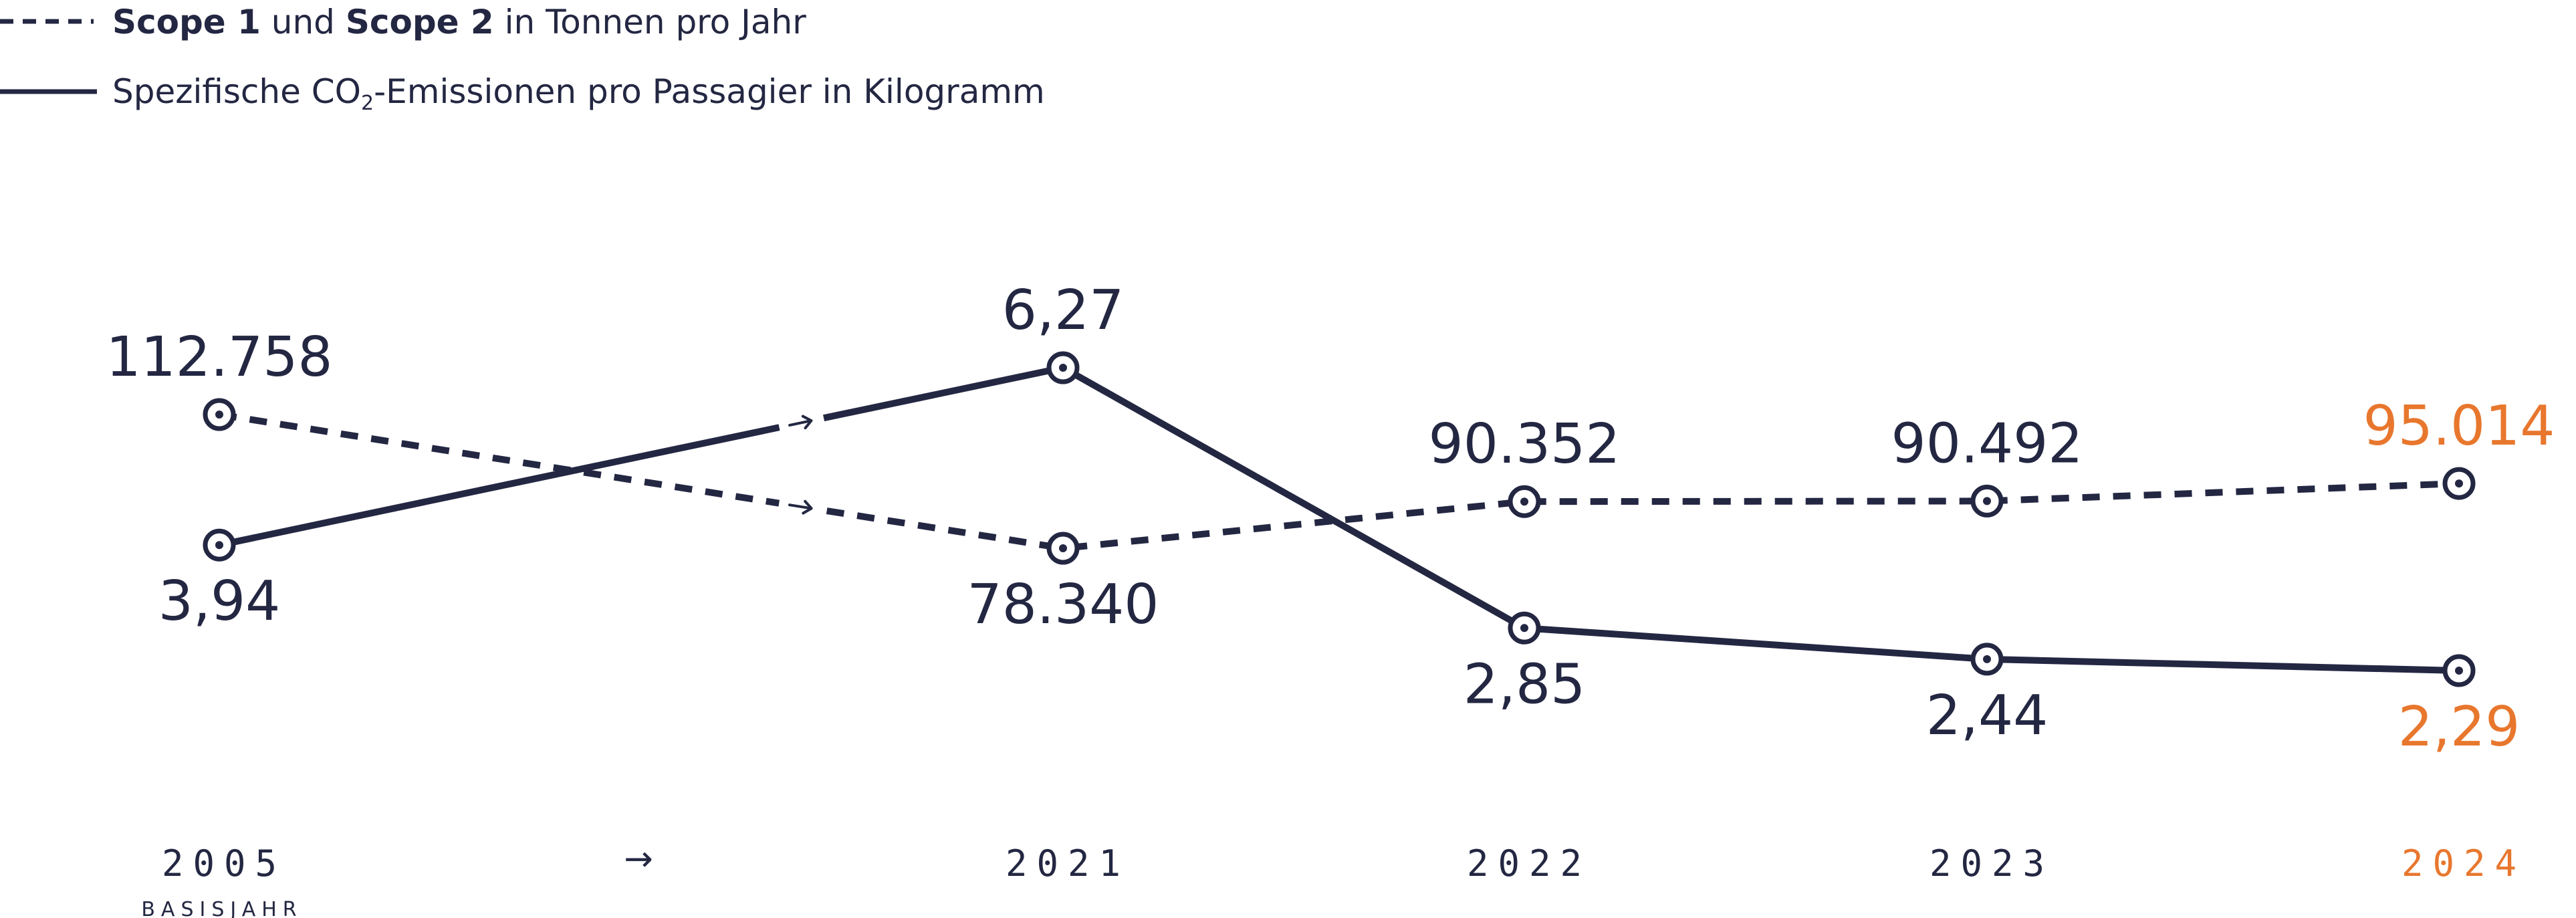 This screenshot has height=918, width=2576. Describe the element at coordinates (1529, 864) in the screenshot. I see `x-tick-label: 2022` at that location.